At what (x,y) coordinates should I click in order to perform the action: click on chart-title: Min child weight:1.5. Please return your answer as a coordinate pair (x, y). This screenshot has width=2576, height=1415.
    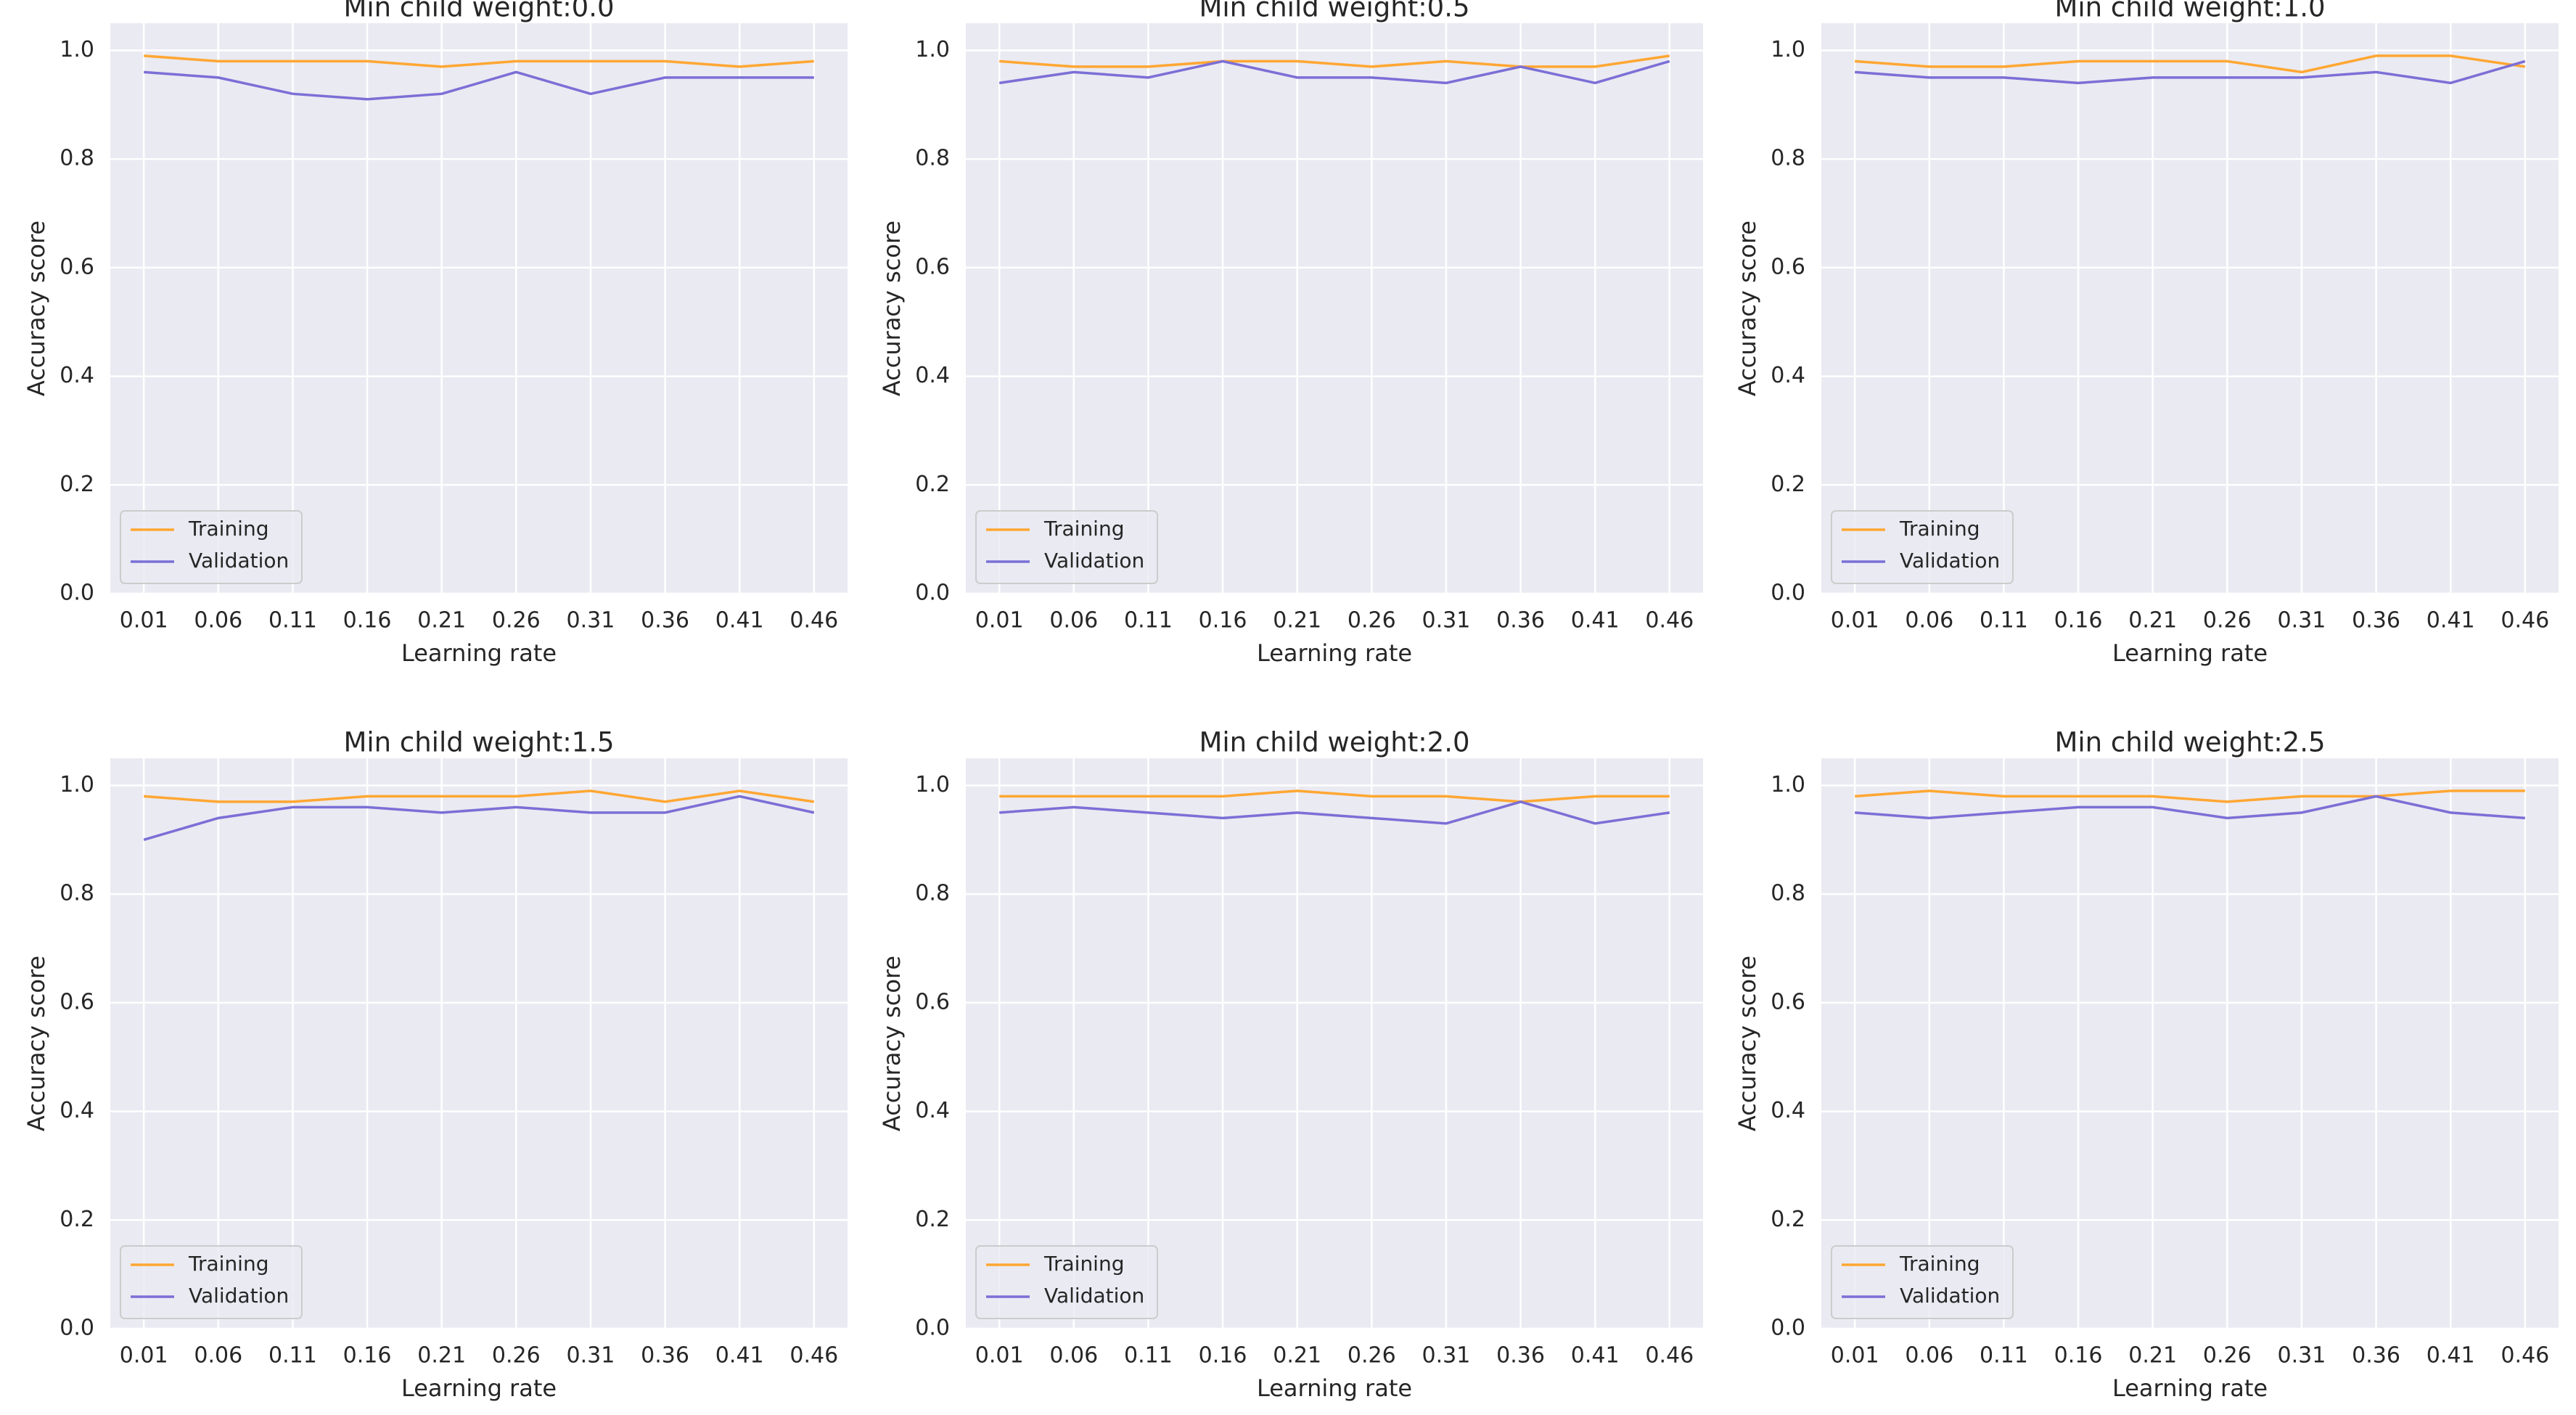
    Looking at the image, I should click on (478, 742).